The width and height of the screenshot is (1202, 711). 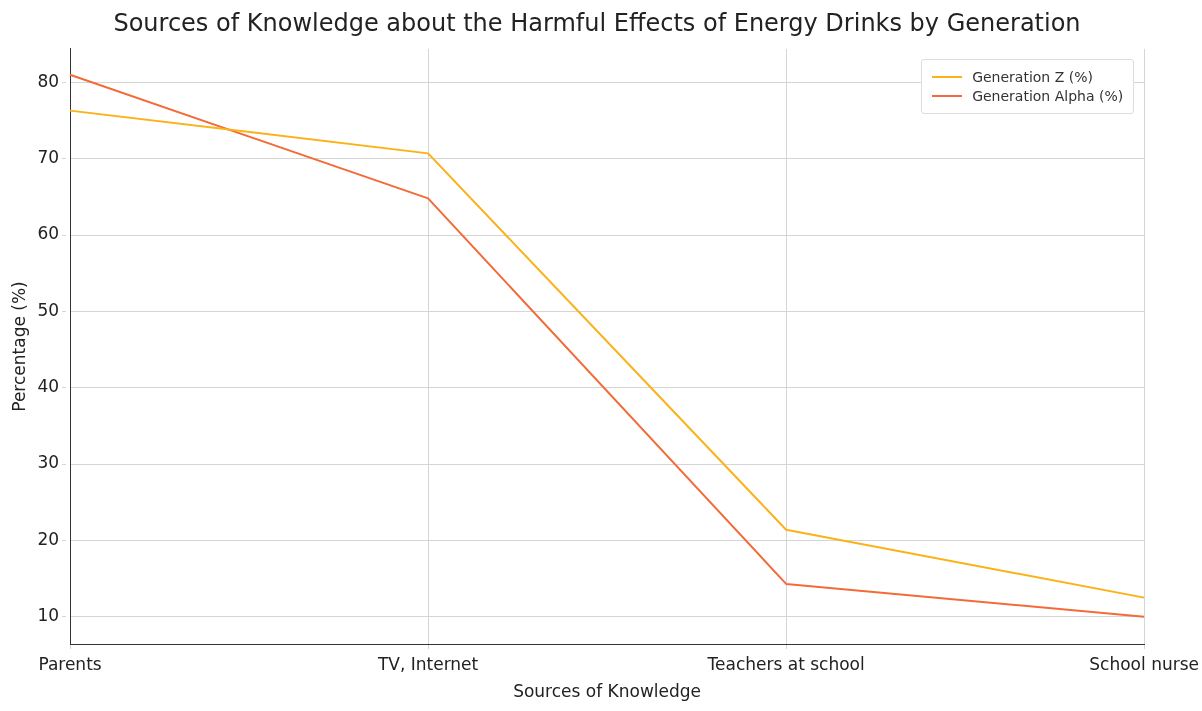 I want to click on x-tick-label: Teachers at school, so click(x=785, y=663).